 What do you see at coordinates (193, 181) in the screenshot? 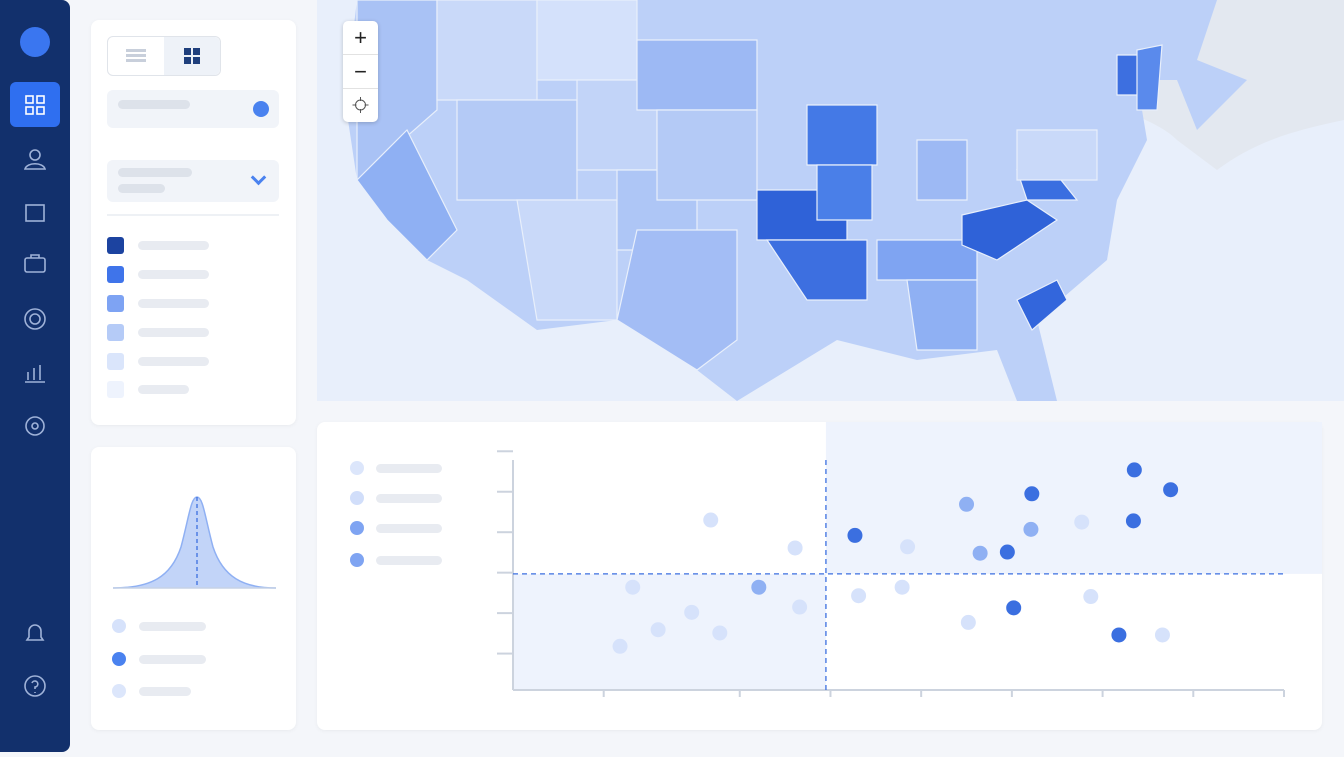
I see `dropdown` at bounding box center [193, 181].